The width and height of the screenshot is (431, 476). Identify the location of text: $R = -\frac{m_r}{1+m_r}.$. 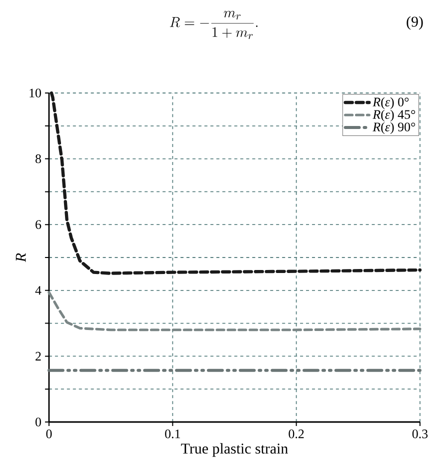
(214, 25).